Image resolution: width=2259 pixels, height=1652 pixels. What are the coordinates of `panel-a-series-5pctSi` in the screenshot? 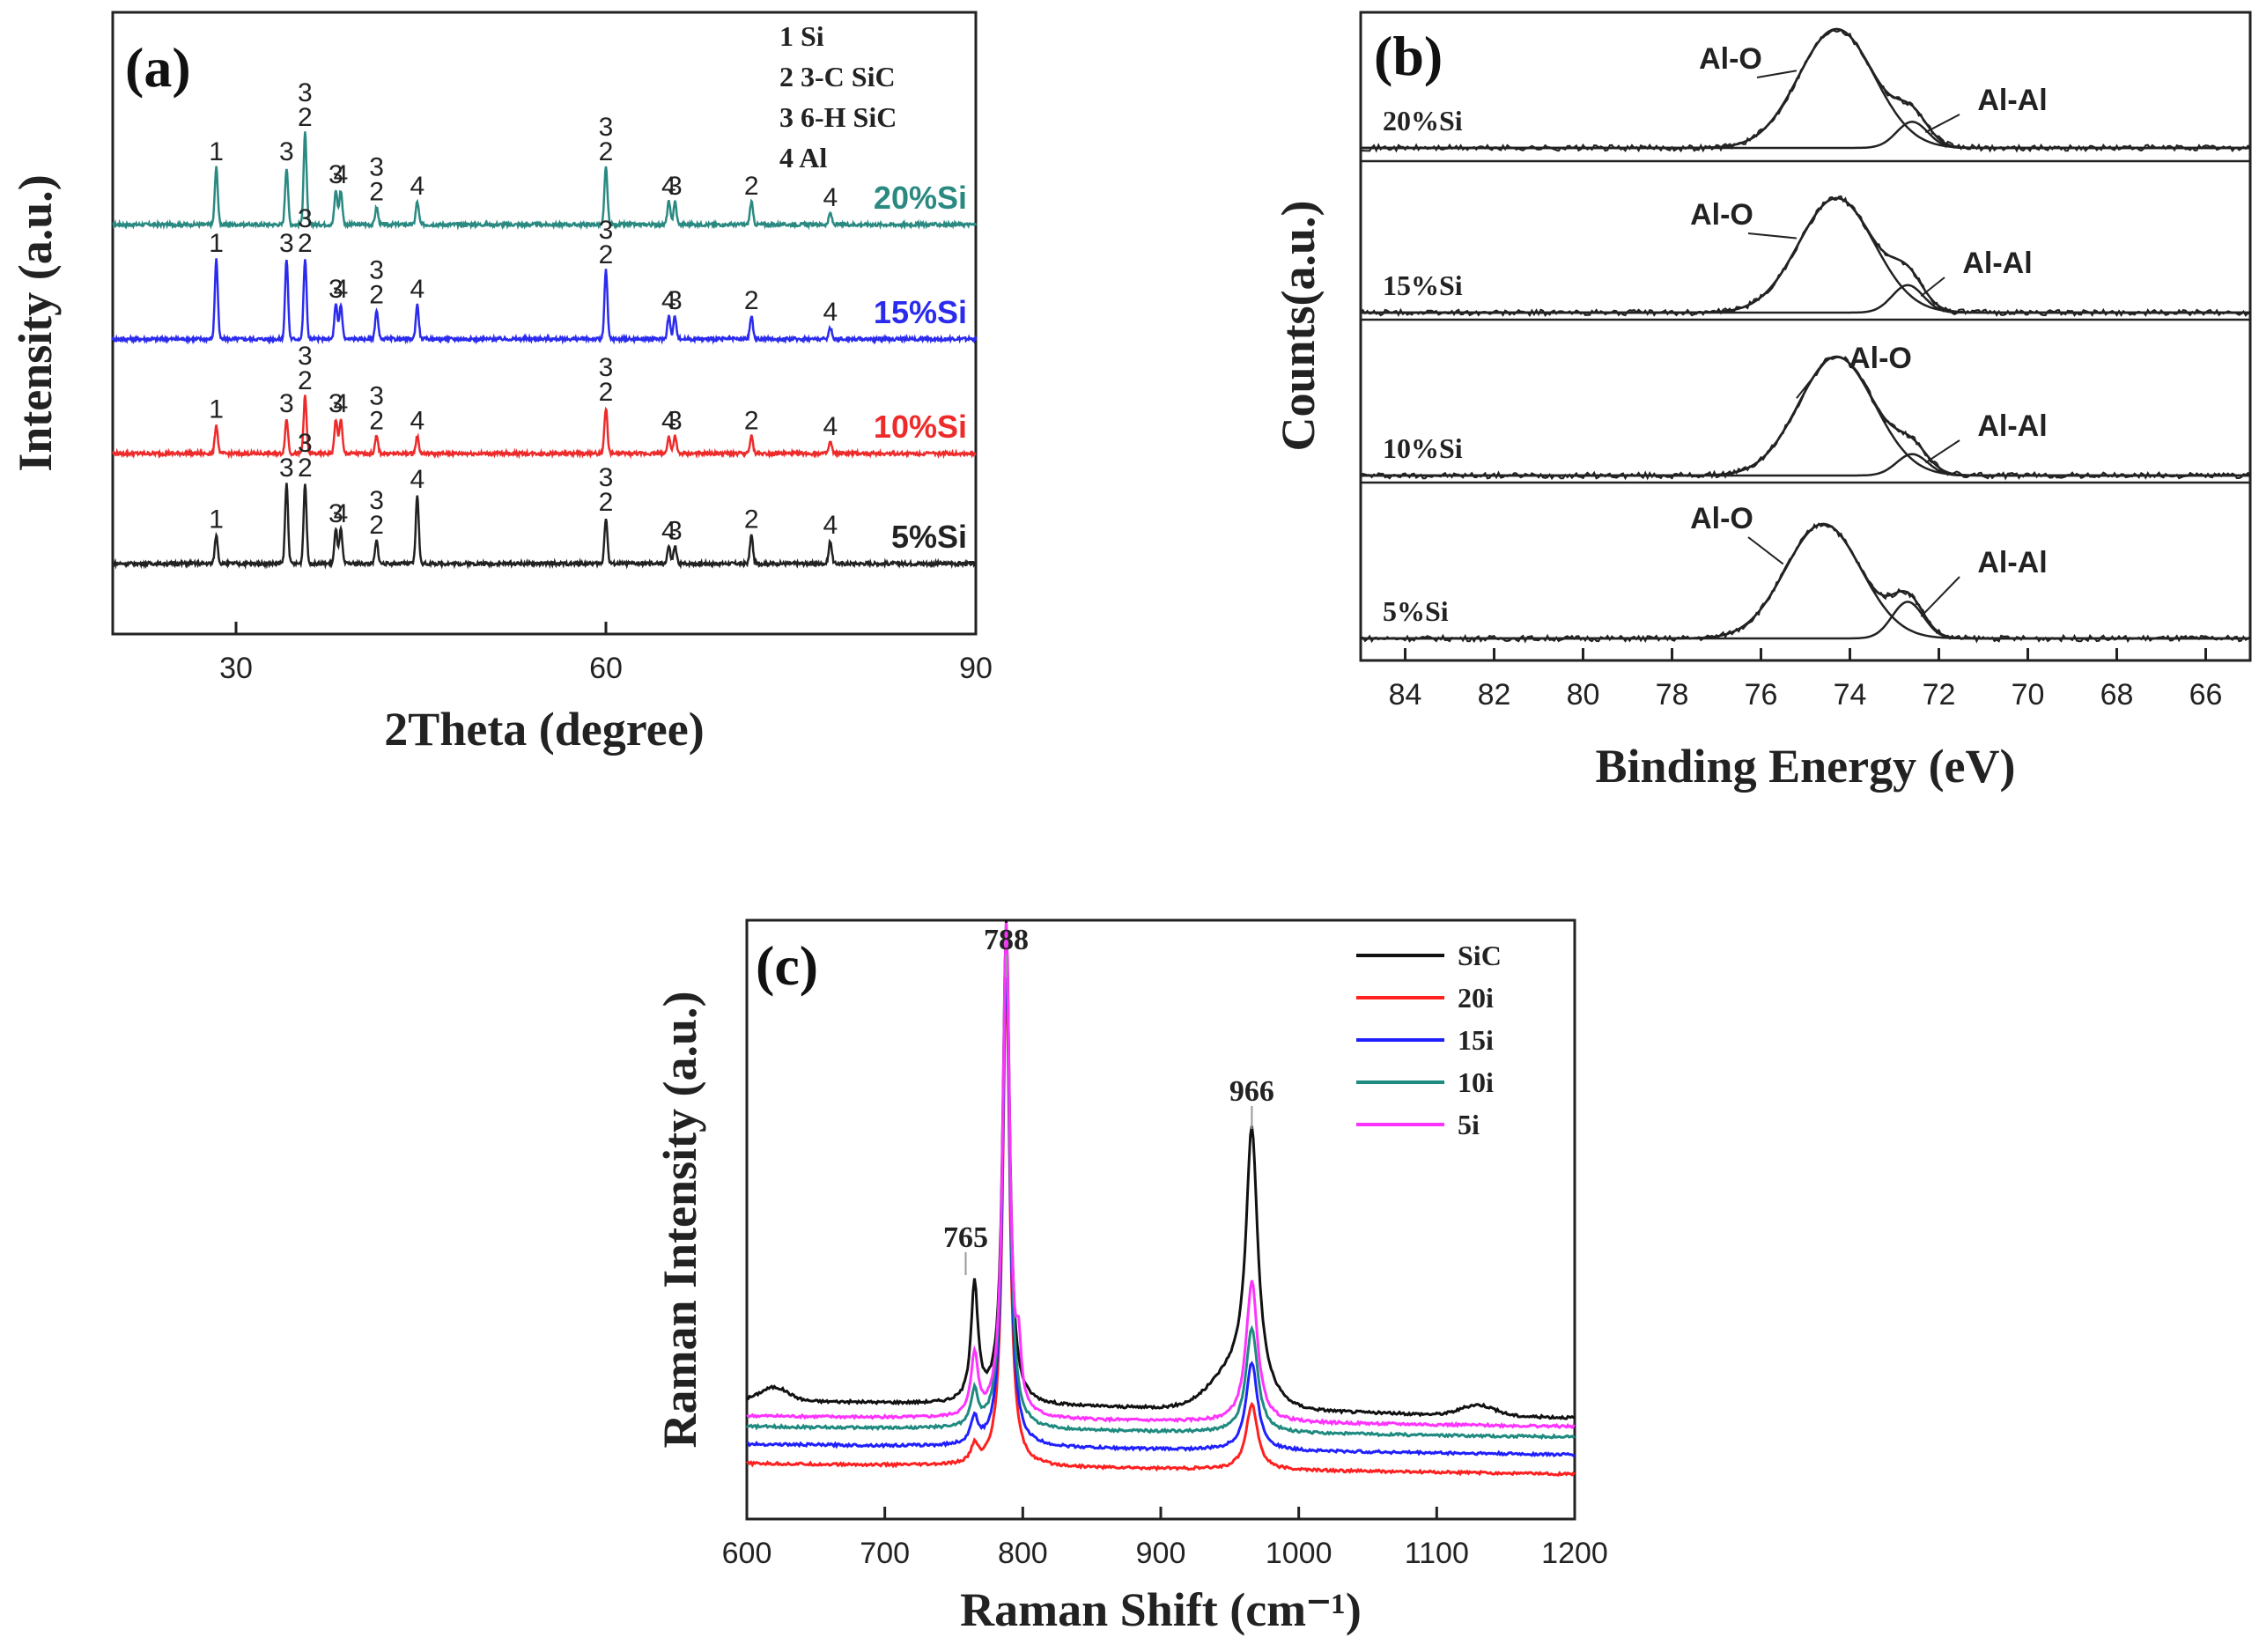 It's located at (545, 526).